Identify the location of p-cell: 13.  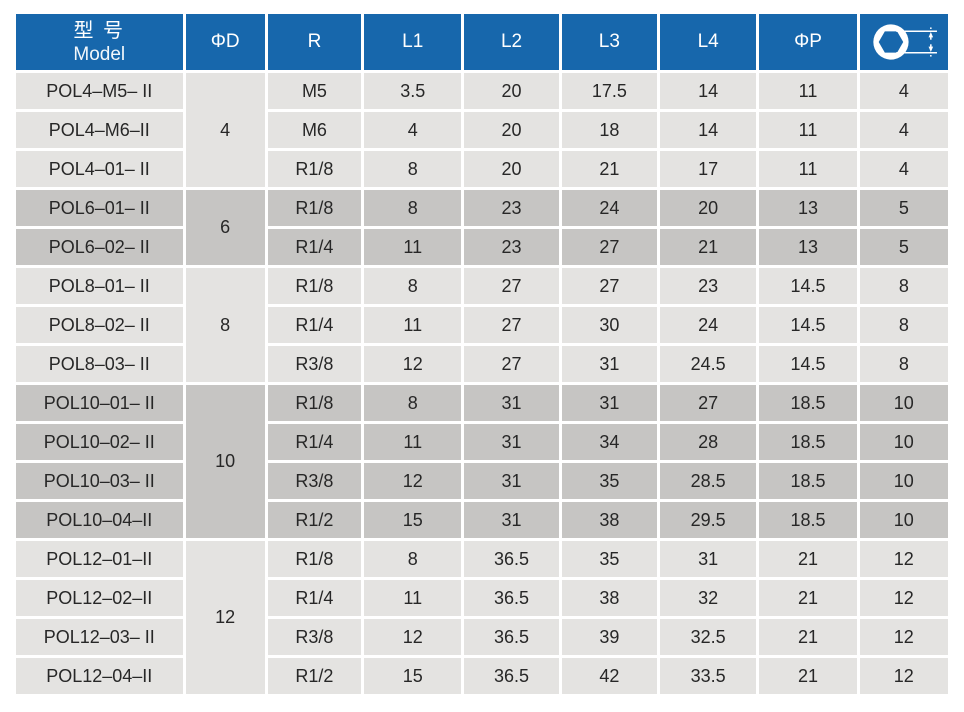
(808, 208).